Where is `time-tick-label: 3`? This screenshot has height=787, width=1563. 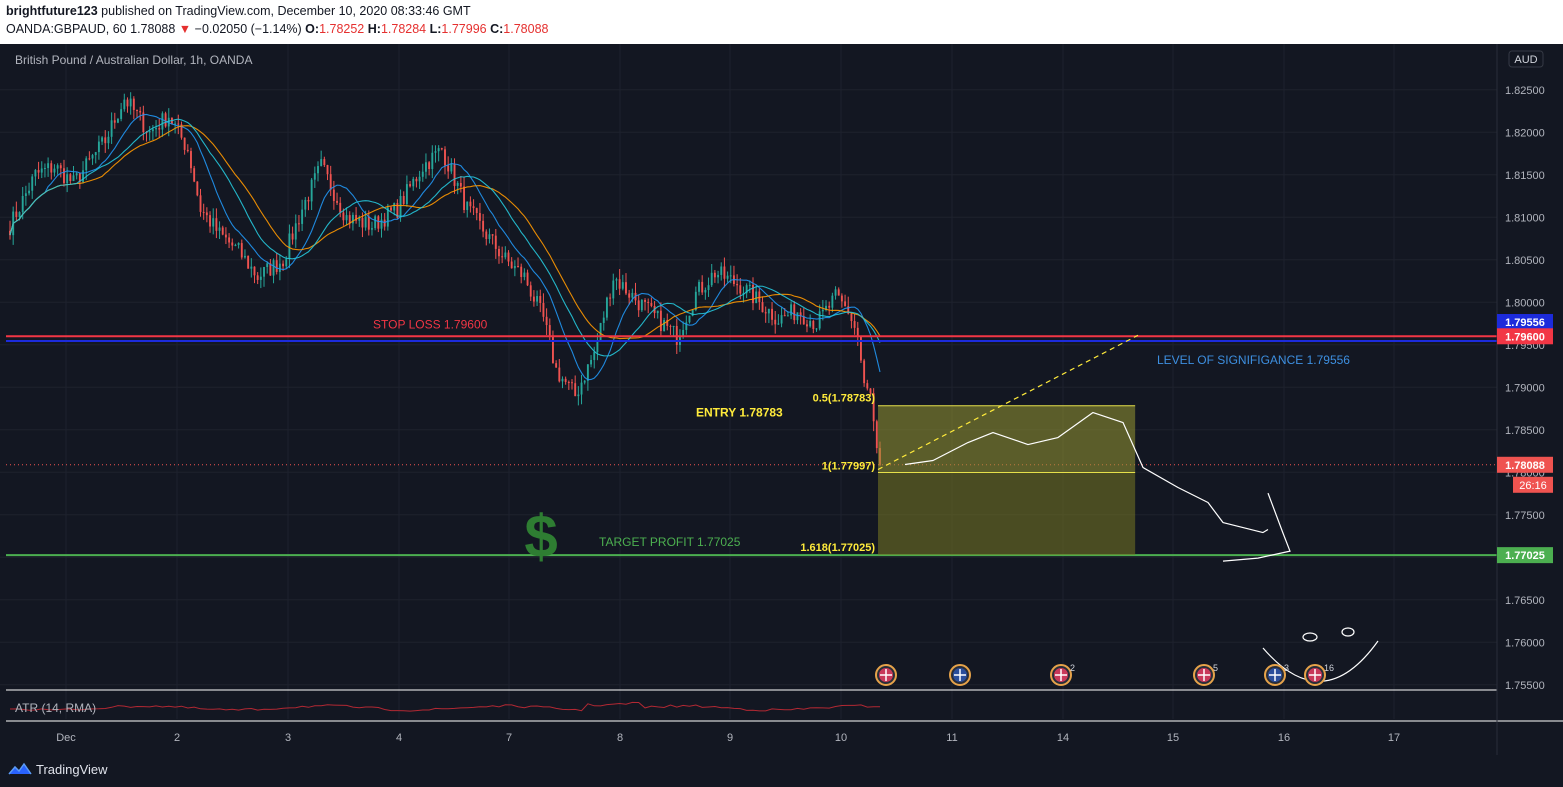
time-tick-label: 3 is located at coordinates (288, 738).